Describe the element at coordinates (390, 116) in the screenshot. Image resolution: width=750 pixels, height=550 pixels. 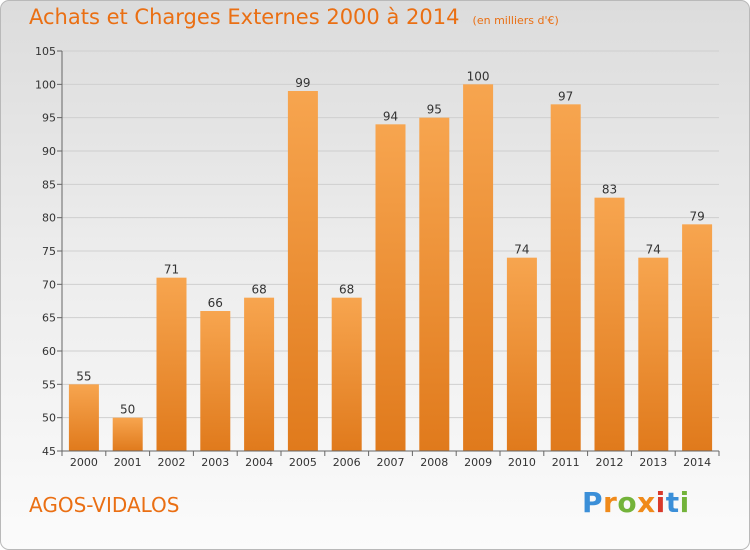
I see `data-label: 94` at that location.